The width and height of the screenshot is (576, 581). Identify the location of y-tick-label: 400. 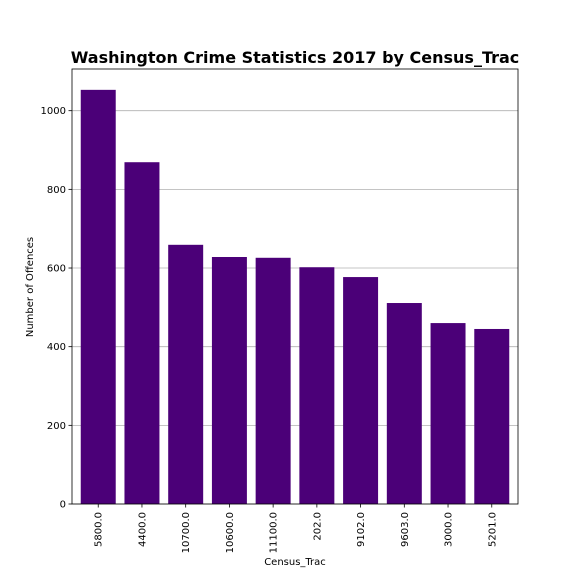
(56, 347).